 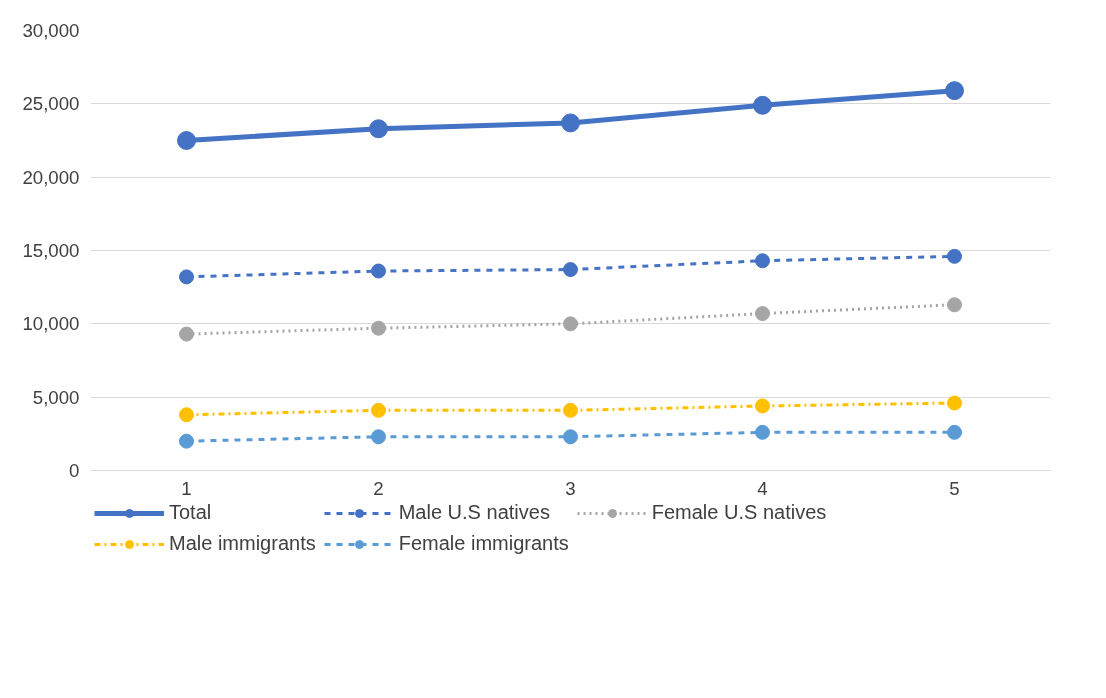 What do you see at coordinates (570, 488) in the screenshot?
I see `x-tick-label: 3` at bounding box center [570, 488].